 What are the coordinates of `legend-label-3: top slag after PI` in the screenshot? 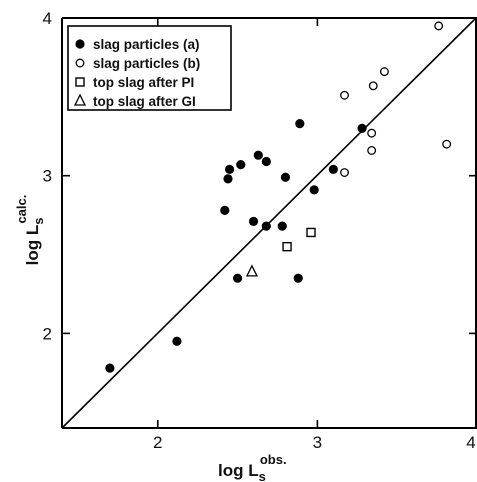 It's located at (143, 82).